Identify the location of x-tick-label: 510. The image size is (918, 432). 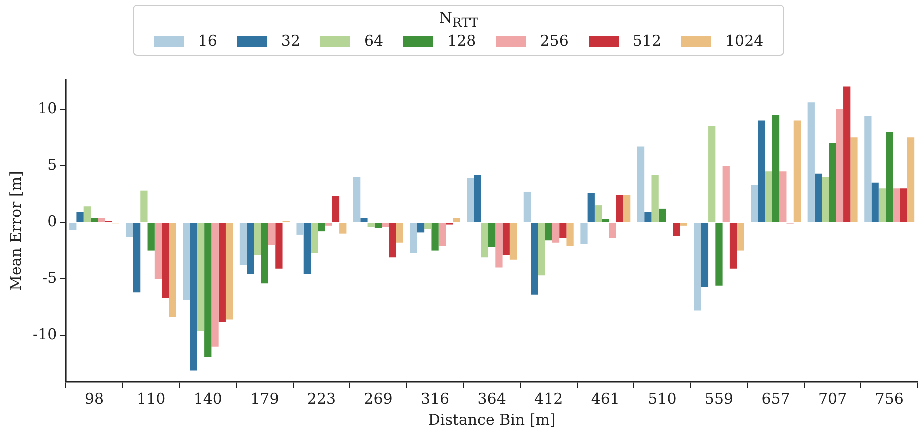
(662, 399).